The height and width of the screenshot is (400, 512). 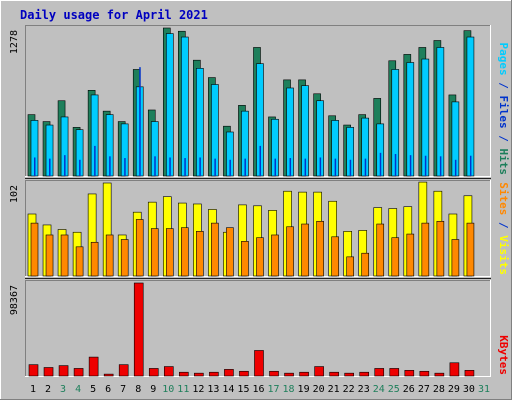 What do you see at coordinates (243, 389) in the screenshot?
I see `day-label-15: 15` at bounding box center [243, 389].